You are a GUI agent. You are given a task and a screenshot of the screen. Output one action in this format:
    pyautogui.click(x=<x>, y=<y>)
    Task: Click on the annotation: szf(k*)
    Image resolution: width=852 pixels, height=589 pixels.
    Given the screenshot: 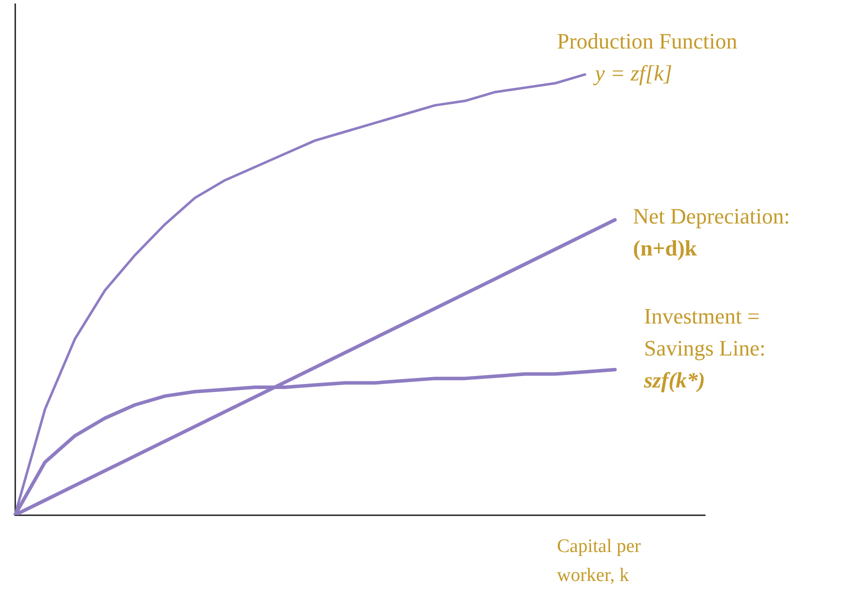 What is the action you would take?
    pyautogui.click(x=674, y=379)
    